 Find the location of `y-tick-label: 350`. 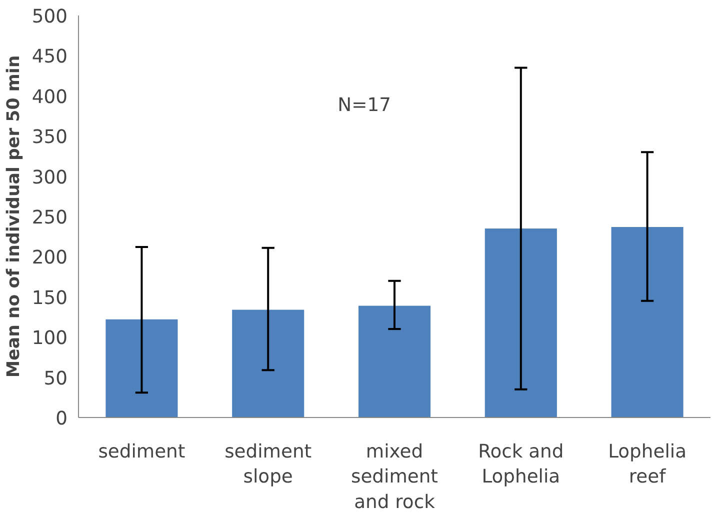

y-tick-label: 350 is located at coordinates (50, 137).